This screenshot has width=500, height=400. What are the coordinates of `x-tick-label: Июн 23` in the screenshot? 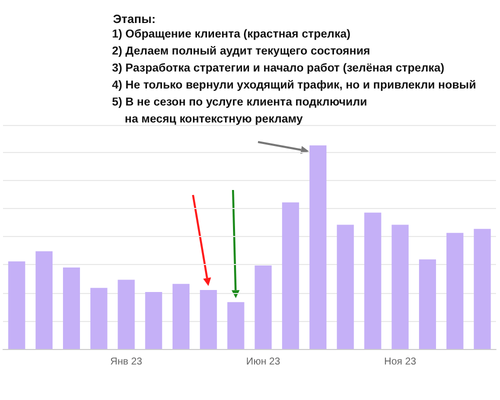 It's located at (263, 362).